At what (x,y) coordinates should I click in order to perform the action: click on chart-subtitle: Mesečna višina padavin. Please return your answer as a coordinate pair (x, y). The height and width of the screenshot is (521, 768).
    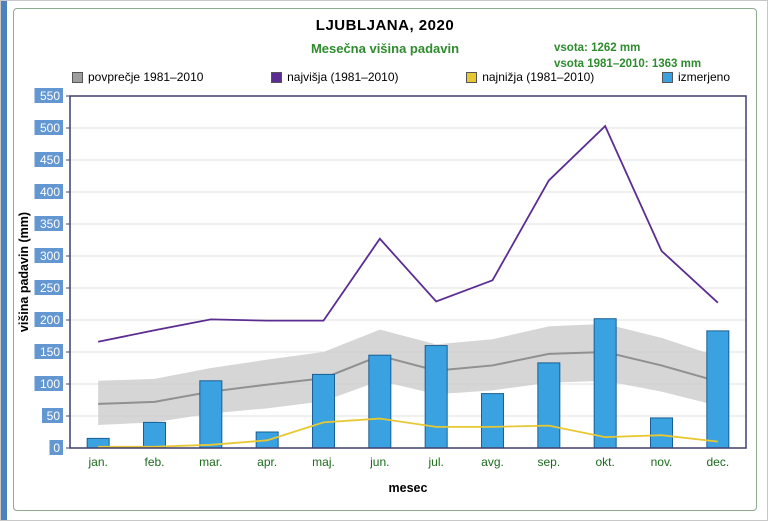
    Looking at the image, I should click on (385, 48).